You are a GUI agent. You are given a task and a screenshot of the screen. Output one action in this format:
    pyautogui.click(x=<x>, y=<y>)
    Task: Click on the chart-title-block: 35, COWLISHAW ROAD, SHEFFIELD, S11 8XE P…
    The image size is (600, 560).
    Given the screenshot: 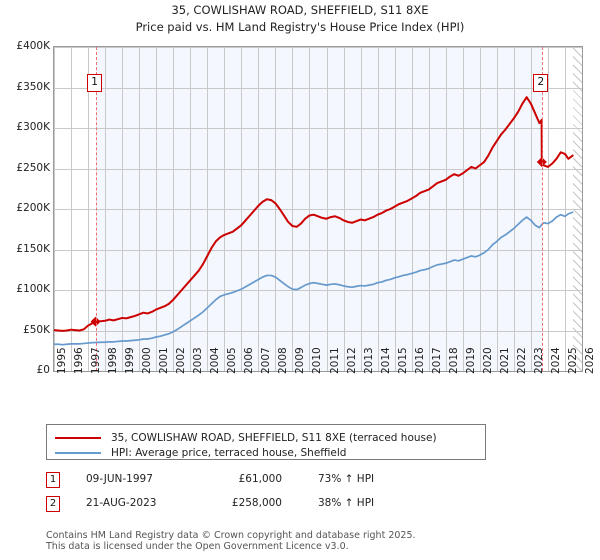 What is the action you would take?
    pyautogui.click(x=300, y=19)
    